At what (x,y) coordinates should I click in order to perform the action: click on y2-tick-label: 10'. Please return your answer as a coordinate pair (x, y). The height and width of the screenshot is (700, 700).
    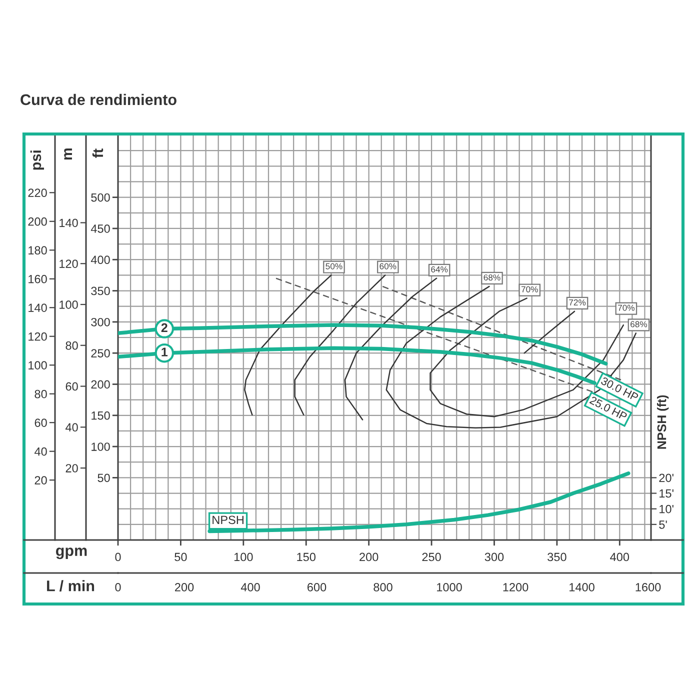
    Looking at the image, I should click on (667, 509).